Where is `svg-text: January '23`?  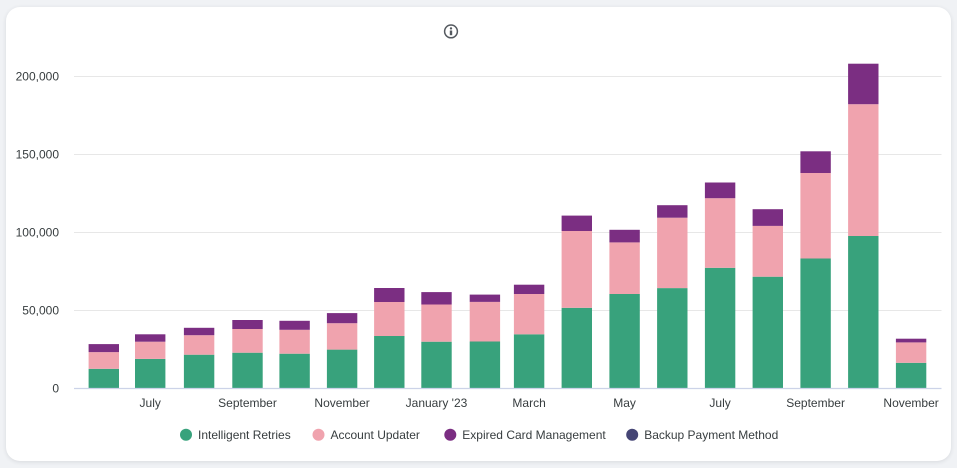
svg-text: January '23 is located at coordinates (437, 403).